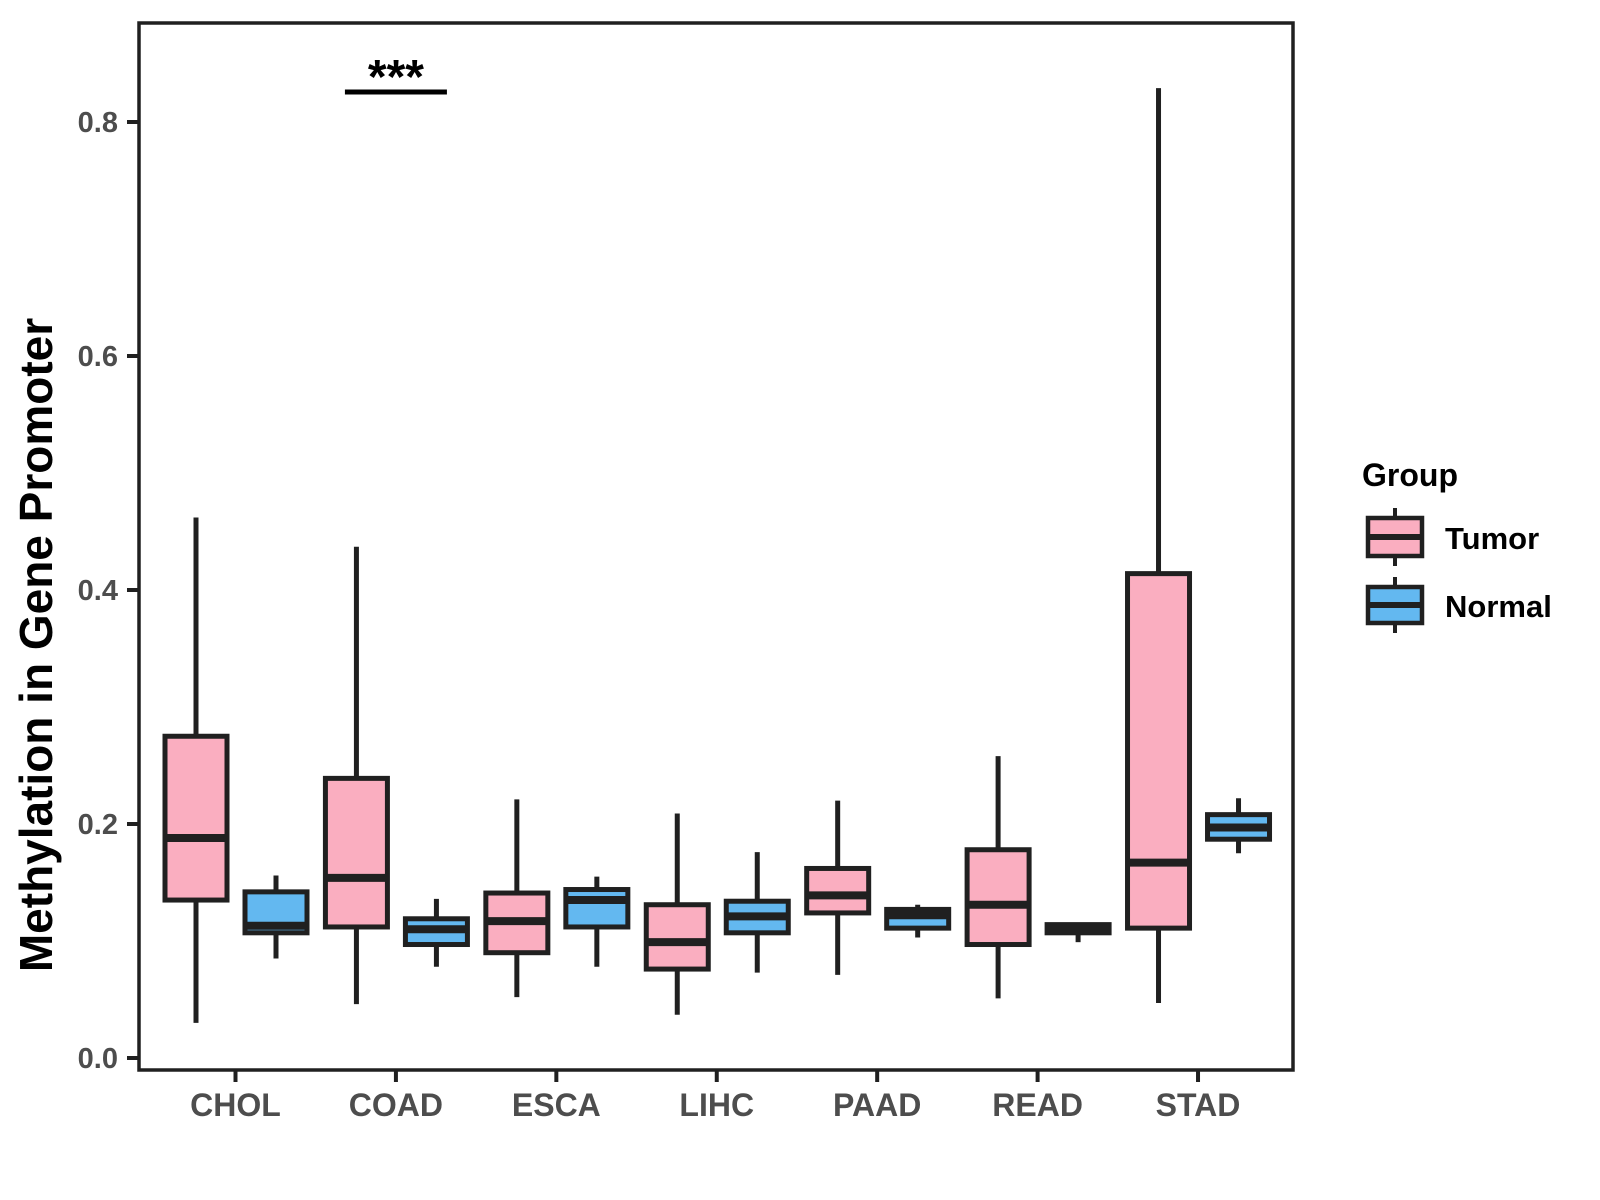 This screenshot has width=1600, height=1200. Describe the element at coordinates (36, 645) in the screenshot. I see `y-axis-title: Methylation in Gene Promoter` at that location.